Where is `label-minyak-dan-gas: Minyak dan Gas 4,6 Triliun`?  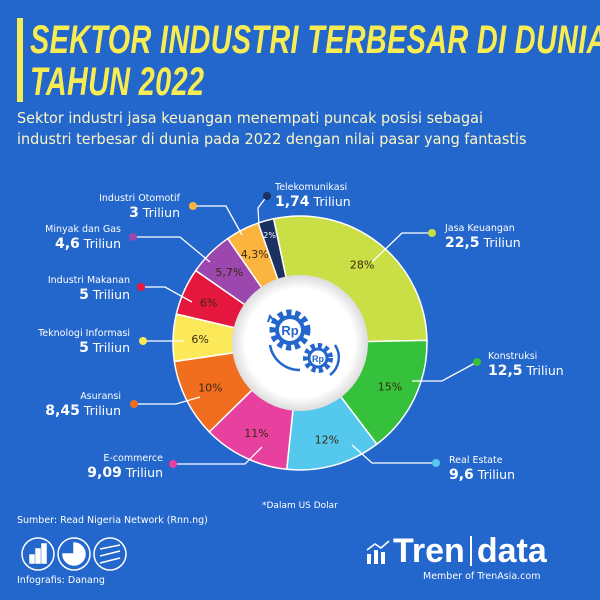 label-minyak-dan-gas: Minyak dan Gas 4,6 Triliun is located at coordinates (83, 237).